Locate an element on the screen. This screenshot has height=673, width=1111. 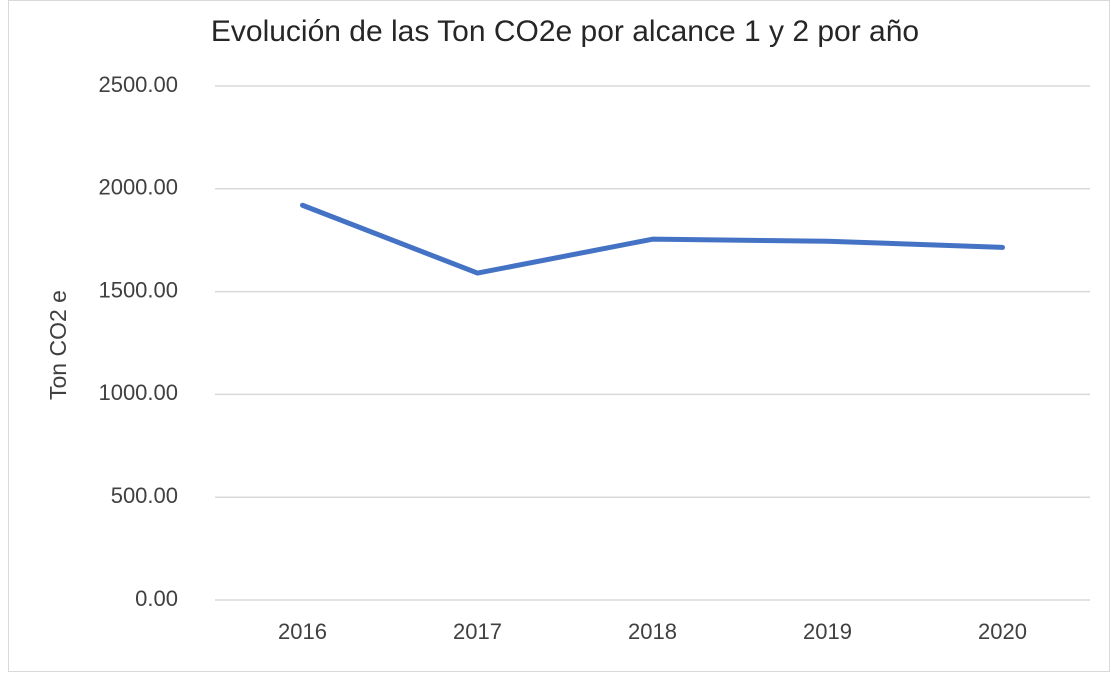
y-tick-label: 1000.00 is located at coordinates (138, 392).